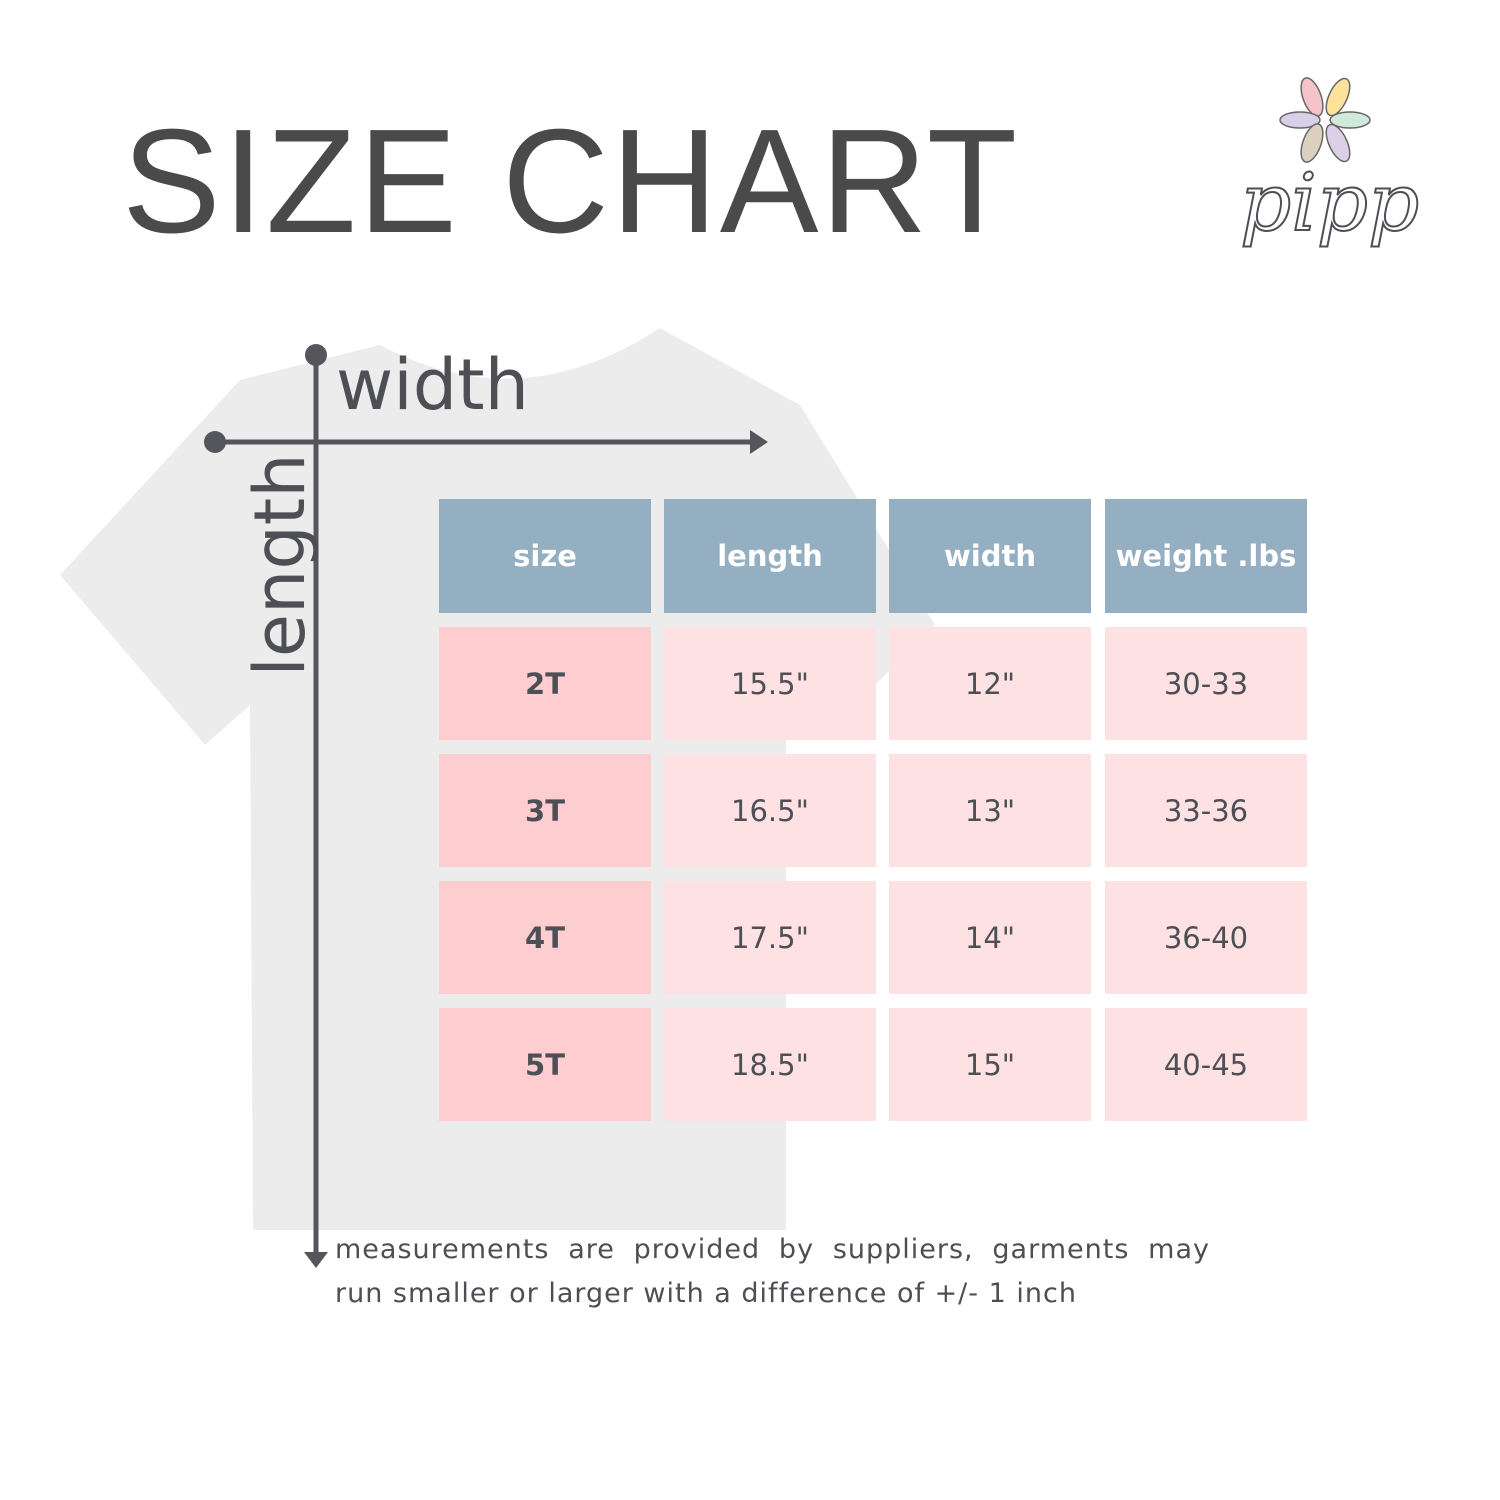 Image resolution: width=1500 pixels, height=1500 pixels. I want to click on table-cell-size: 2T, so click(545, 683).